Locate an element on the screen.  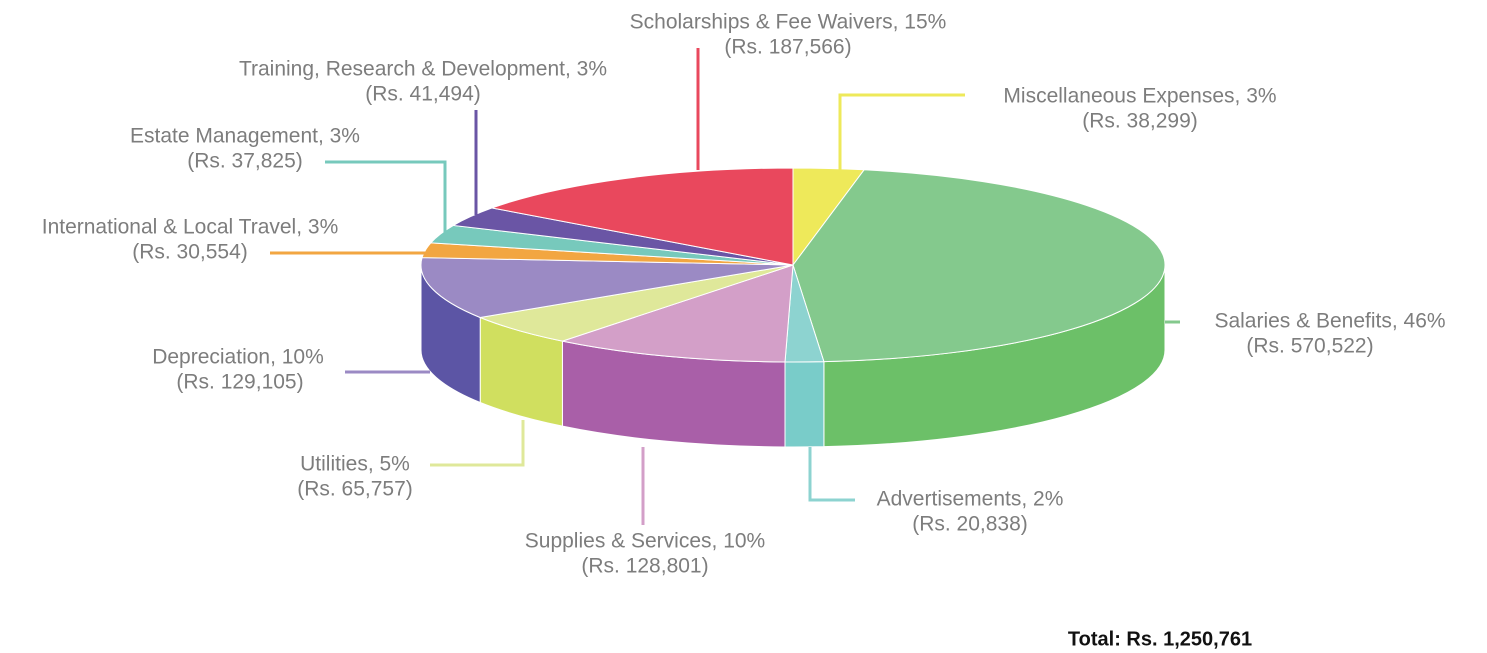
pie-sides is located at coordinates (793, 356).